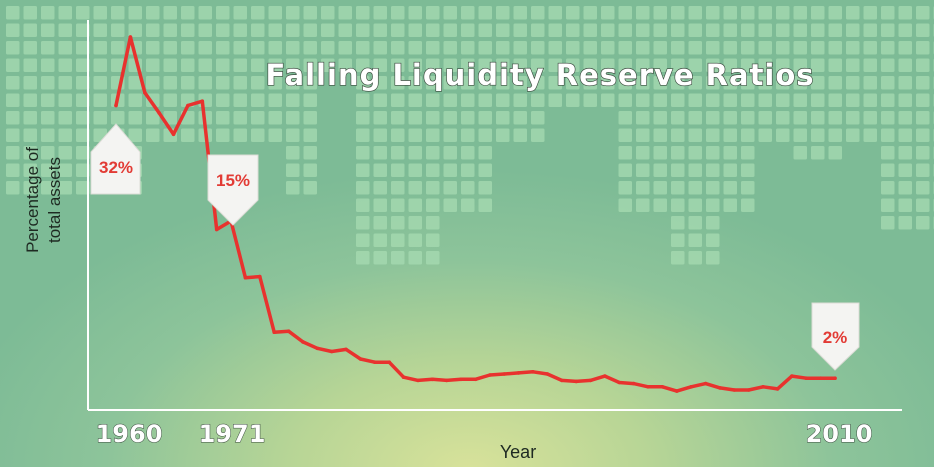 This screenshot has width=934, height=467. I want to click on y-axis-label: Percentage of total assets, so click(43, 200).